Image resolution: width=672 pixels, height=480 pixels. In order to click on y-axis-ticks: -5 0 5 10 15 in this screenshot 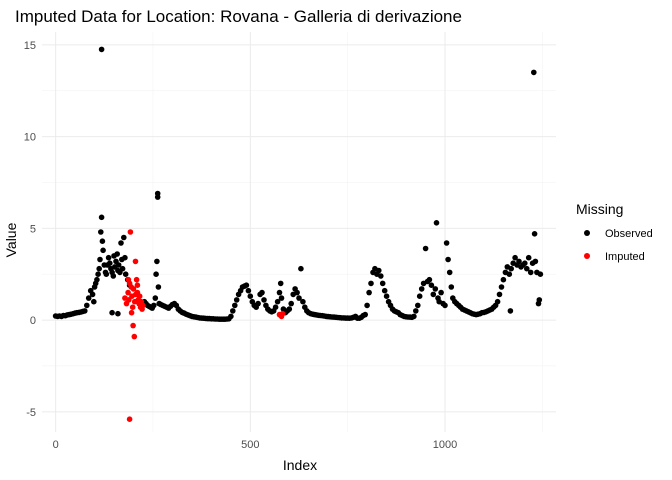, I will do `click(30, 229)`.